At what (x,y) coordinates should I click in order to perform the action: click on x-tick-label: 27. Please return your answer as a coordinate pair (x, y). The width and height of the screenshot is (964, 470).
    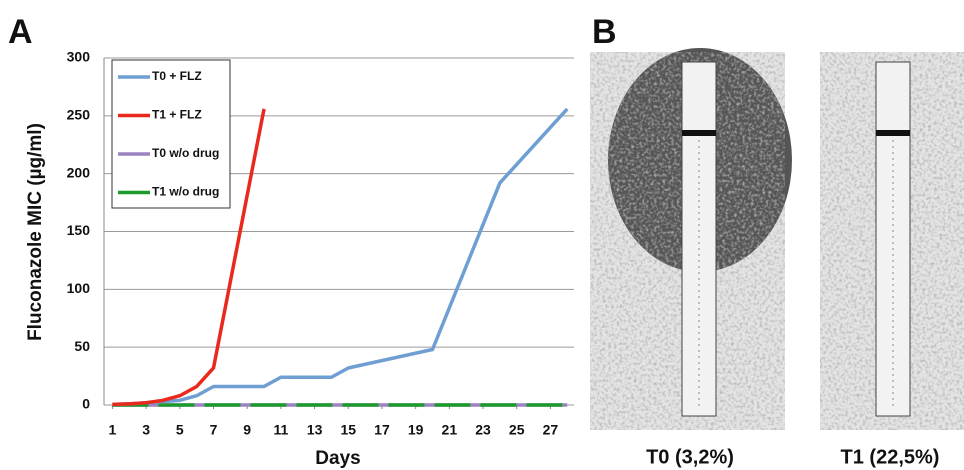
    Looking at the image, I should click on (551, 430).